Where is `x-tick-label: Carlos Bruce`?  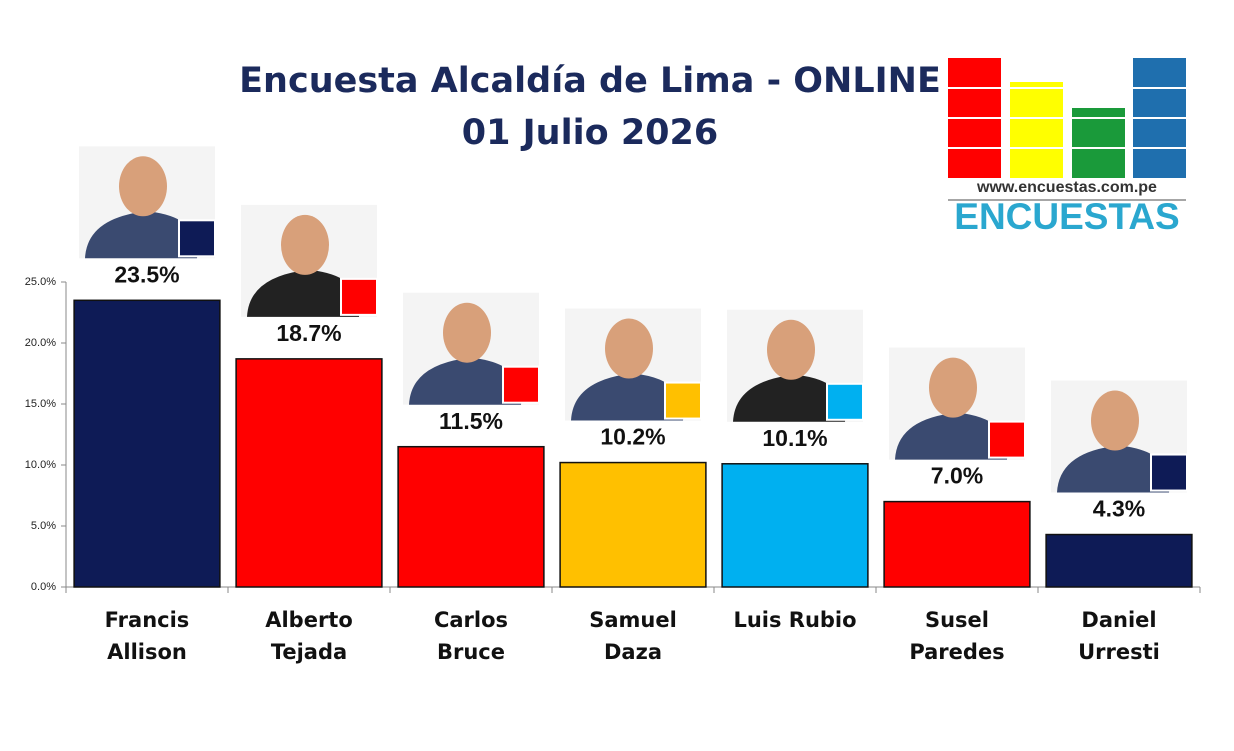 x-tick-label: Carlos Bruce is located at coordinates (471, 636).